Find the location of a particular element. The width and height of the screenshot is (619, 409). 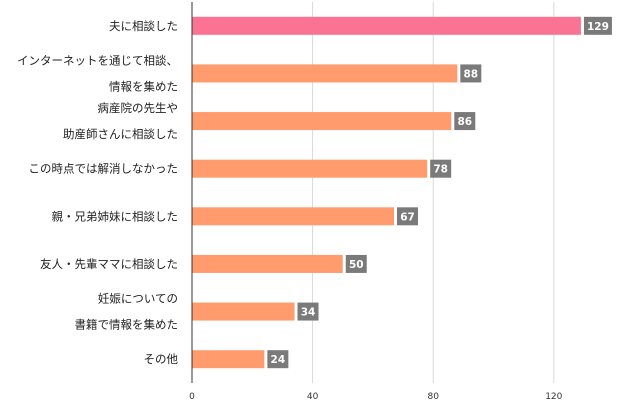

bar-group: 129 夫に相談した is located at coordinates (360, 25).